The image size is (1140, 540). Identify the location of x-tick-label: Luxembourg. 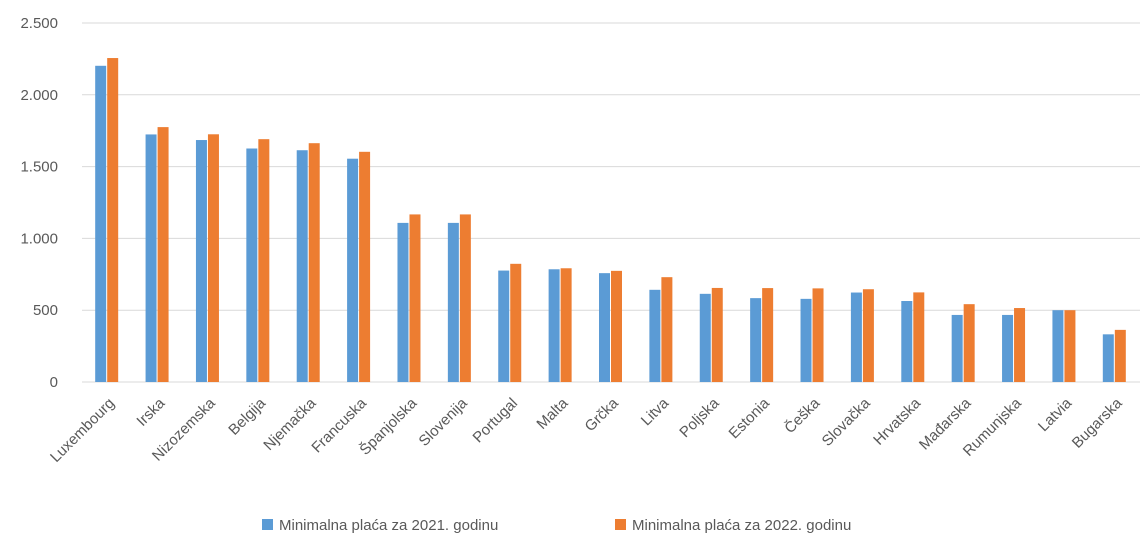
(82, 430).